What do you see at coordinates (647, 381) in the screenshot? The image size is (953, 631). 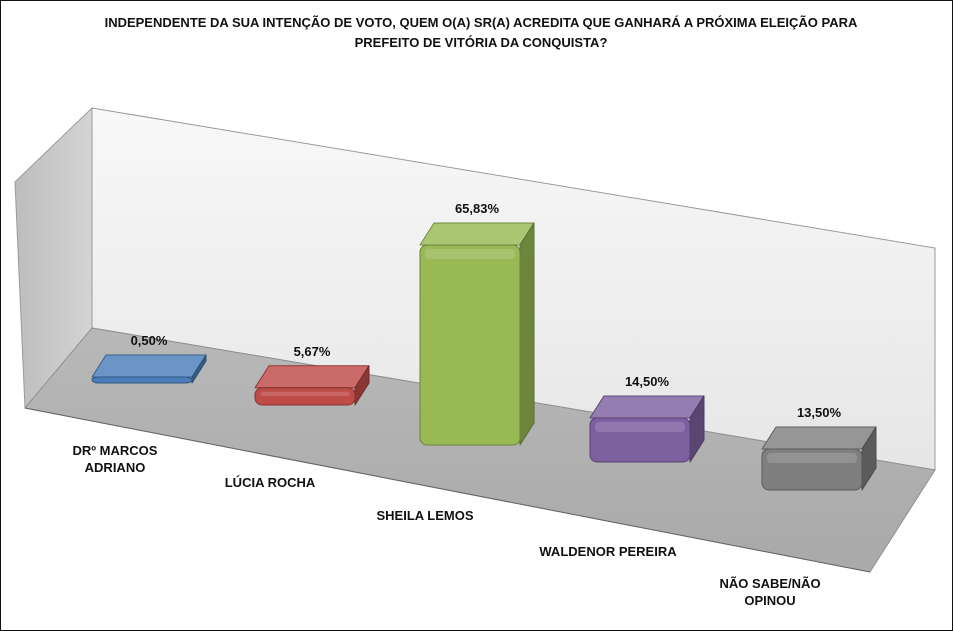 I see `value-label-4: 14,50%` at bounding box center [647, 381].